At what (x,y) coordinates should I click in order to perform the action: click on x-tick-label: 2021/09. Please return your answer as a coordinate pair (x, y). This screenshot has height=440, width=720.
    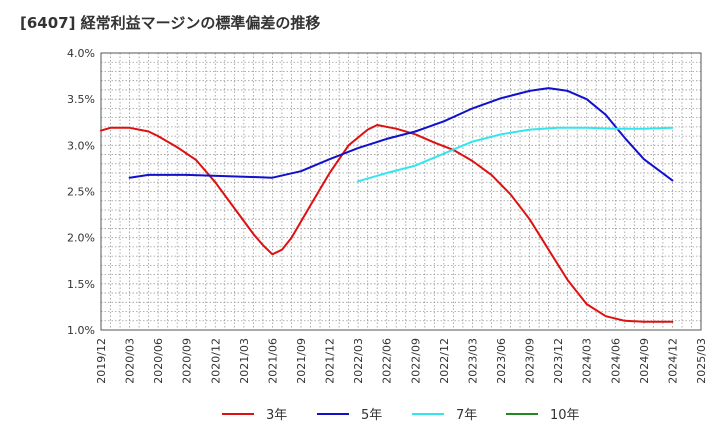
    Looking at the image, I should click on (301, 361).